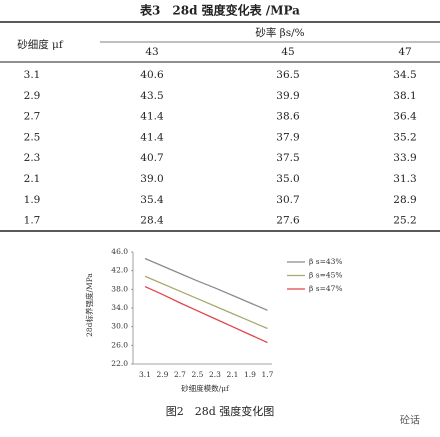 The width and height of the screenshot is (440, 437). Describe the element at coordinates (404, 179) in the screenshot. I see `table-cell: 31.3` at that location.